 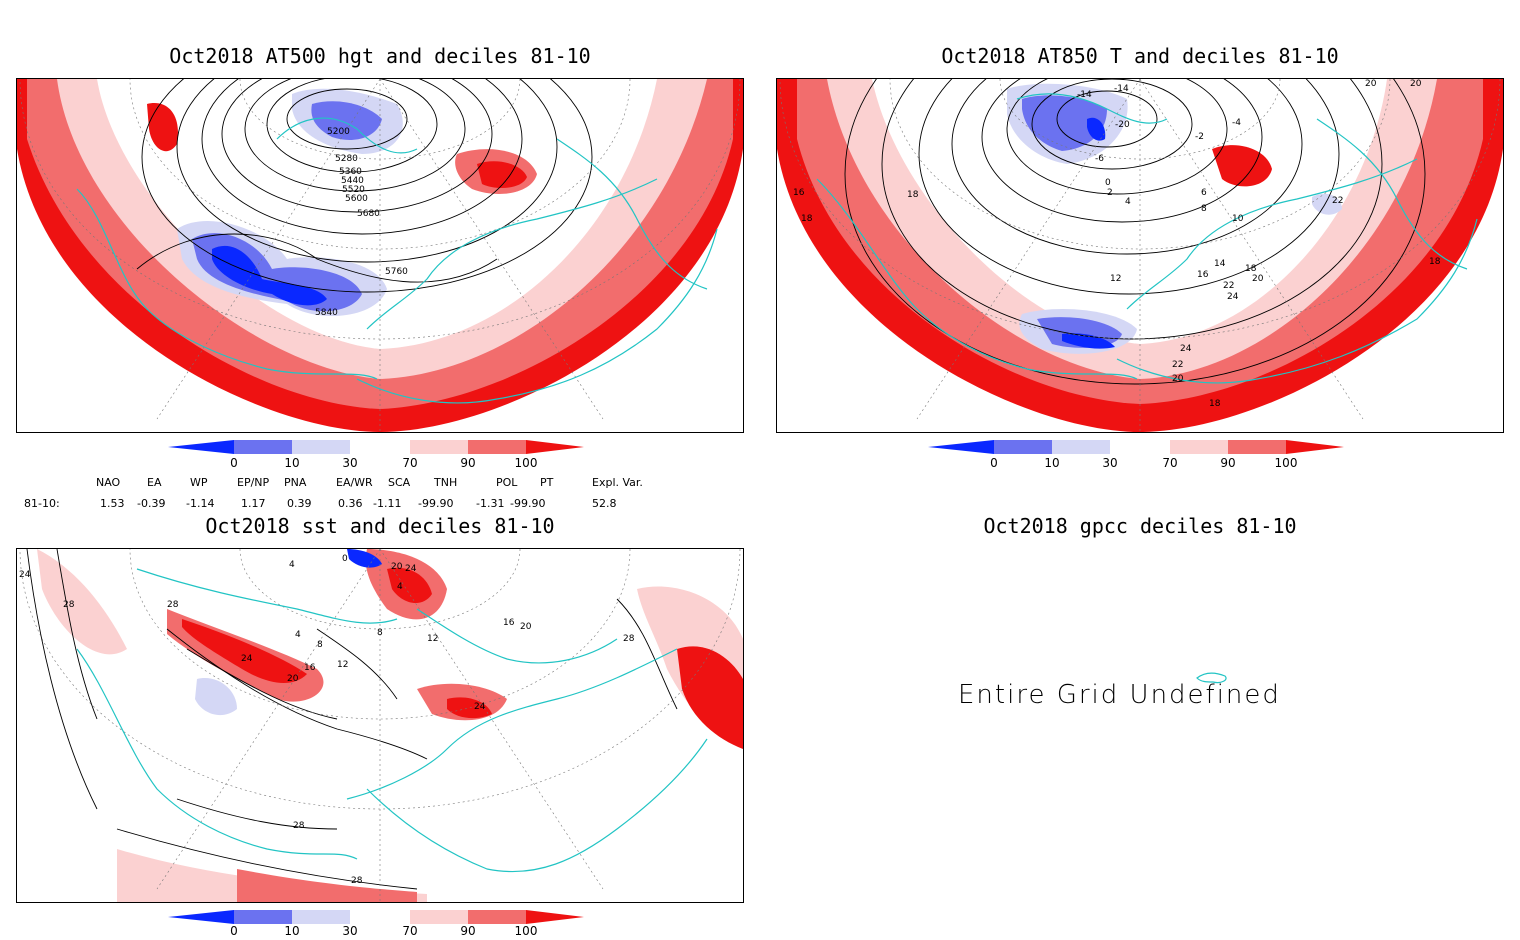 What do you see at coordinates (350, 503) in the screenshot?
I see `index-value-eawr: 0.36` at bounding box center [350, 503].